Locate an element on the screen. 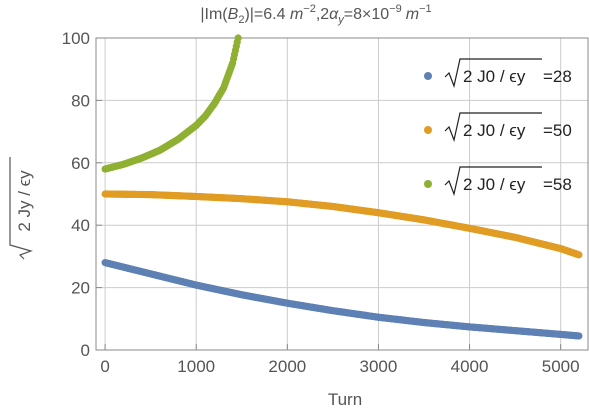 The image size is (589, 418). y-tick-label: 0 is located at coordinates (85, 350).